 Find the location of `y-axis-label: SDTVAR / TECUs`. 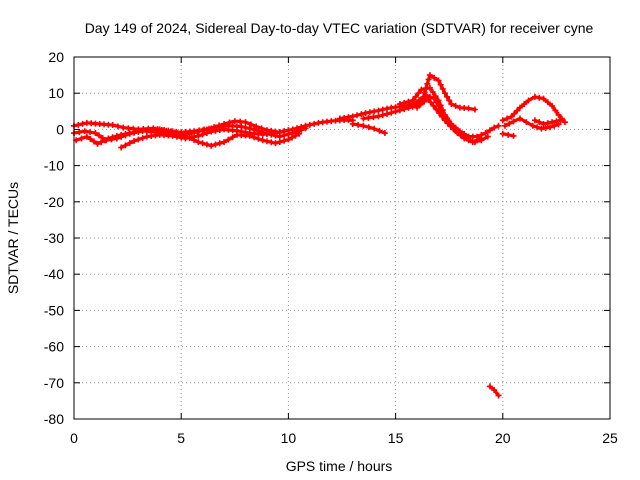

y-axis-label: SDTVAR / TECUs is located at coordinates (13, 238).